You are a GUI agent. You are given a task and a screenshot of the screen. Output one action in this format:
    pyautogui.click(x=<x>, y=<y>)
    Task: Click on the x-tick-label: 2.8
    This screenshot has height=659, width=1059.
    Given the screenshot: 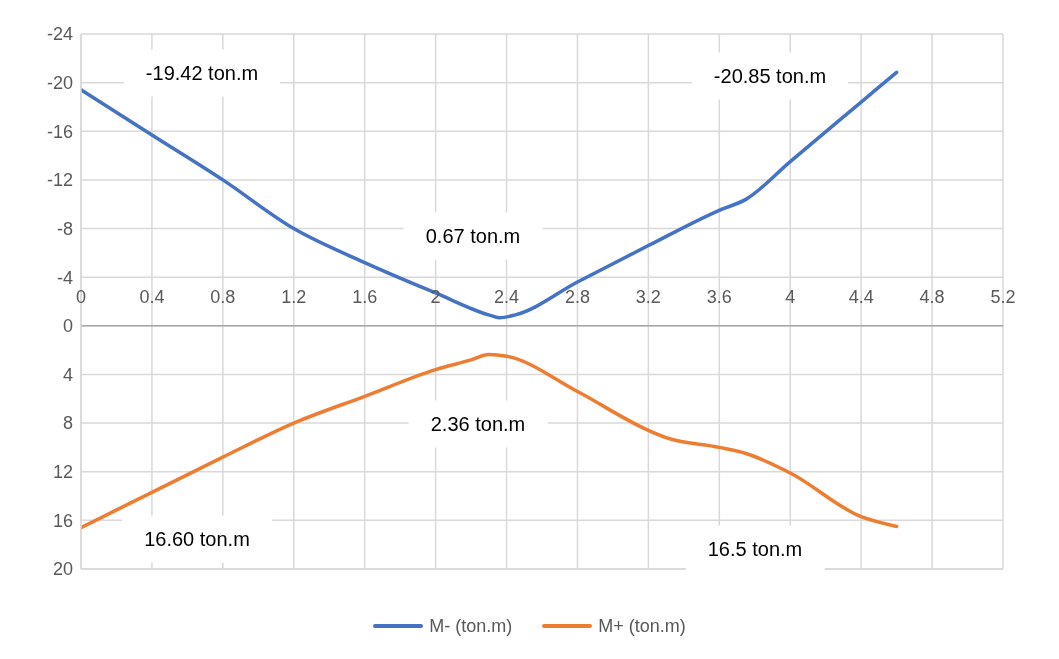 What is the action you would take?
    pyautogui.click(x=577, y=296)
    